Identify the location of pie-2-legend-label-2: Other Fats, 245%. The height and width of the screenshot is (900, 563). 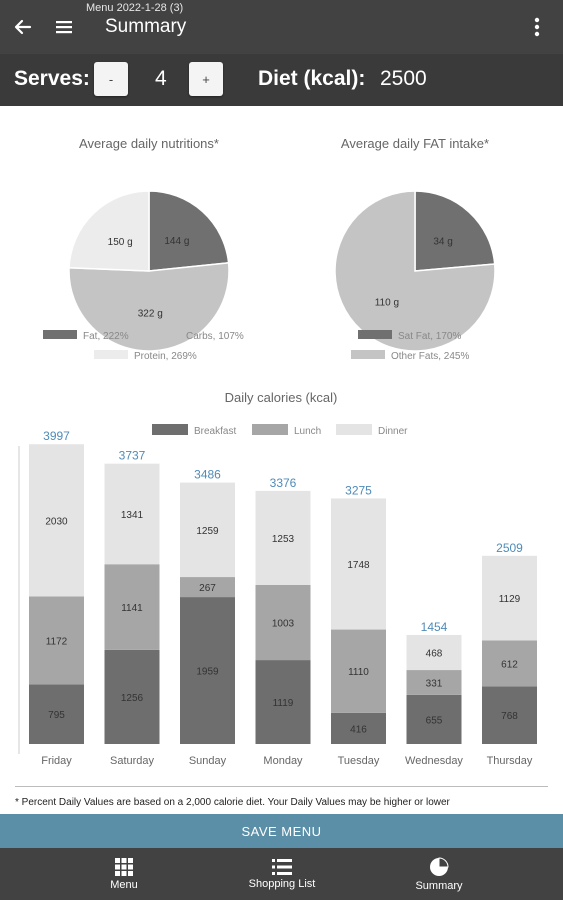
(430, 356).